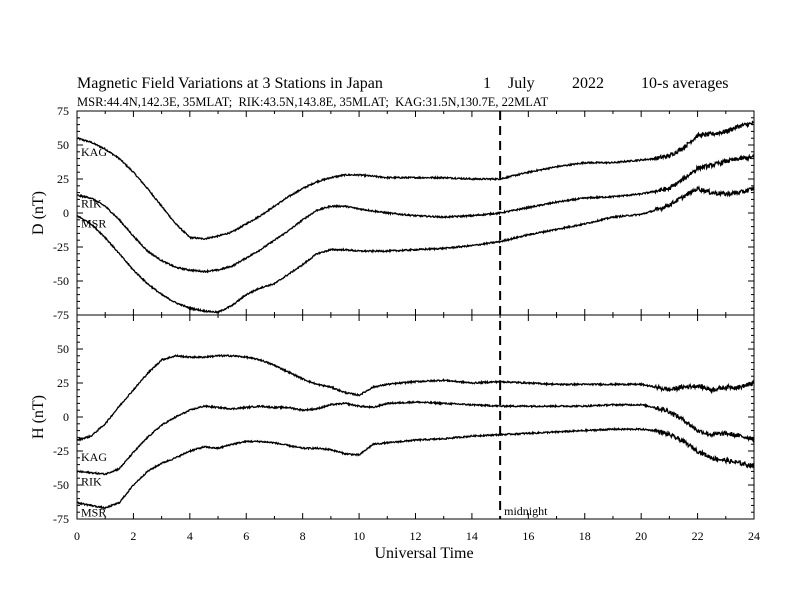 This screenshot has height=612, width=792. Describe the element at coordinates (359, 536) in the screenshot. I see `x-tick-label-10: 10` at that location.